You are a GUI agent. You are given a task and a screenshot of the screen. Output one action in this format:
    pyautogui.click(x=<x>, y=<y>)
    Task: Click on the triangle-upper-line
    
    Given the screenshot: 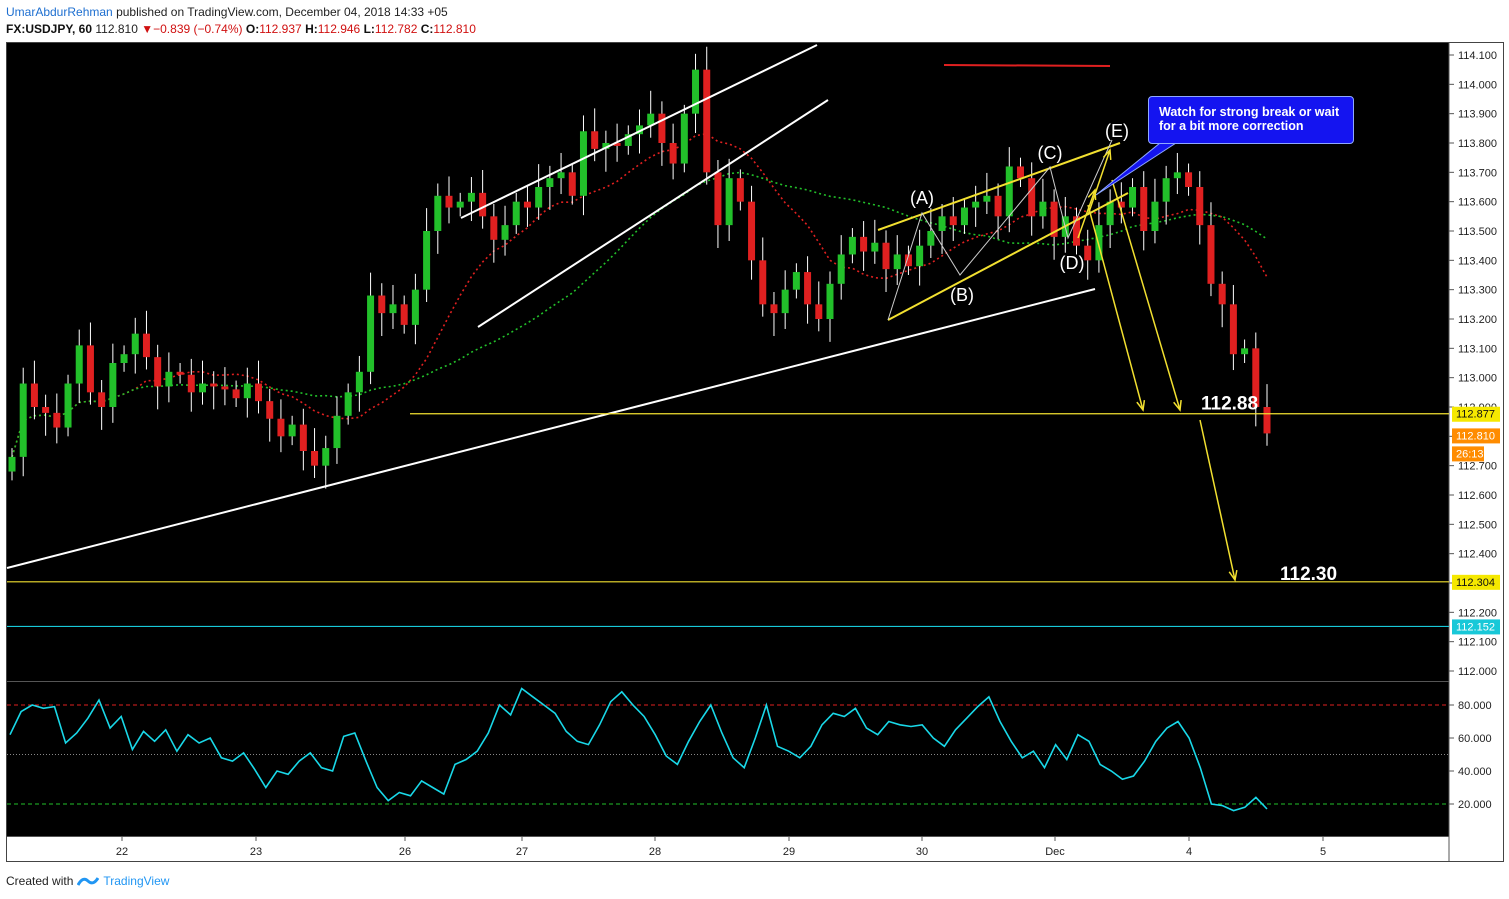 What is the action you would take?
    pyautogui.click(x=999, y=186)
    